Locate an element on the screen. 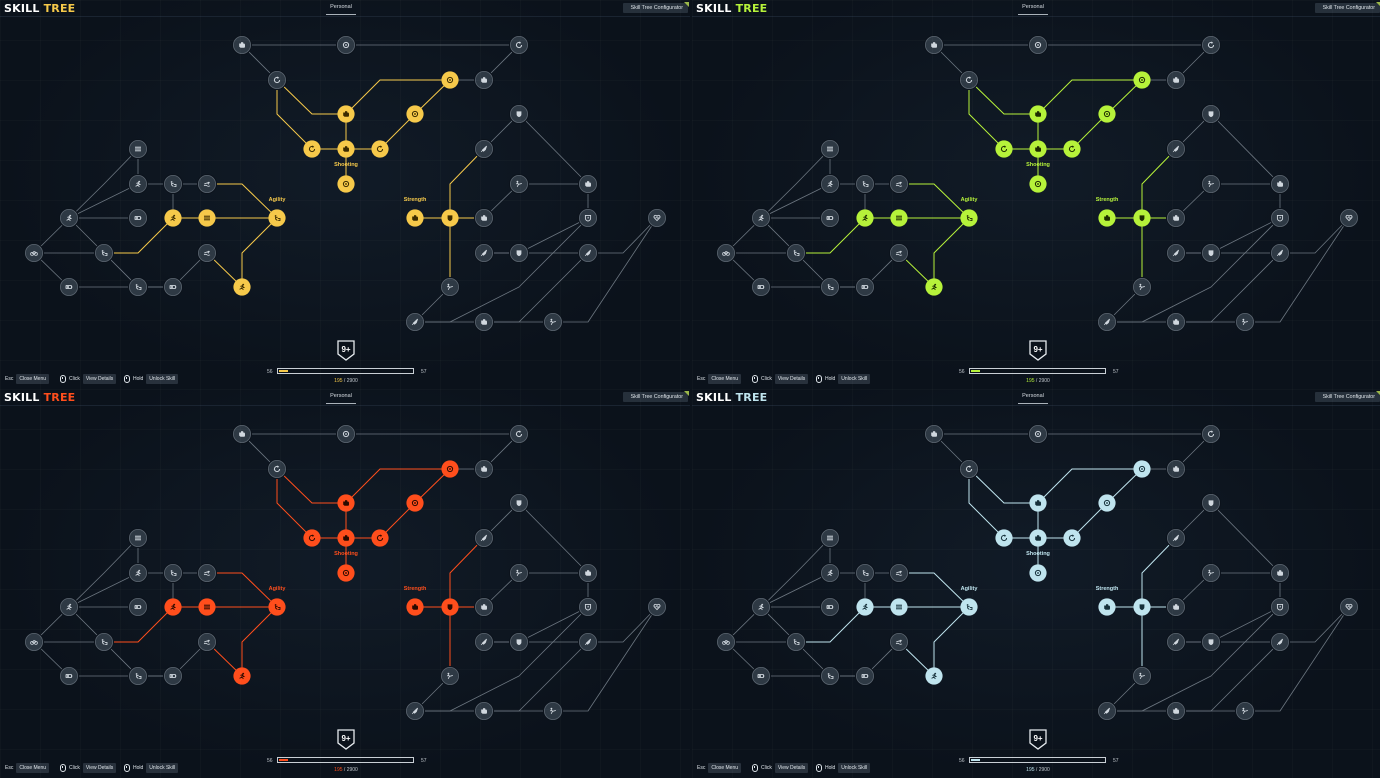 The height and width of the screenshot is (778, 1380). skill-node-knife-right is located at coordinates (1280, 253).